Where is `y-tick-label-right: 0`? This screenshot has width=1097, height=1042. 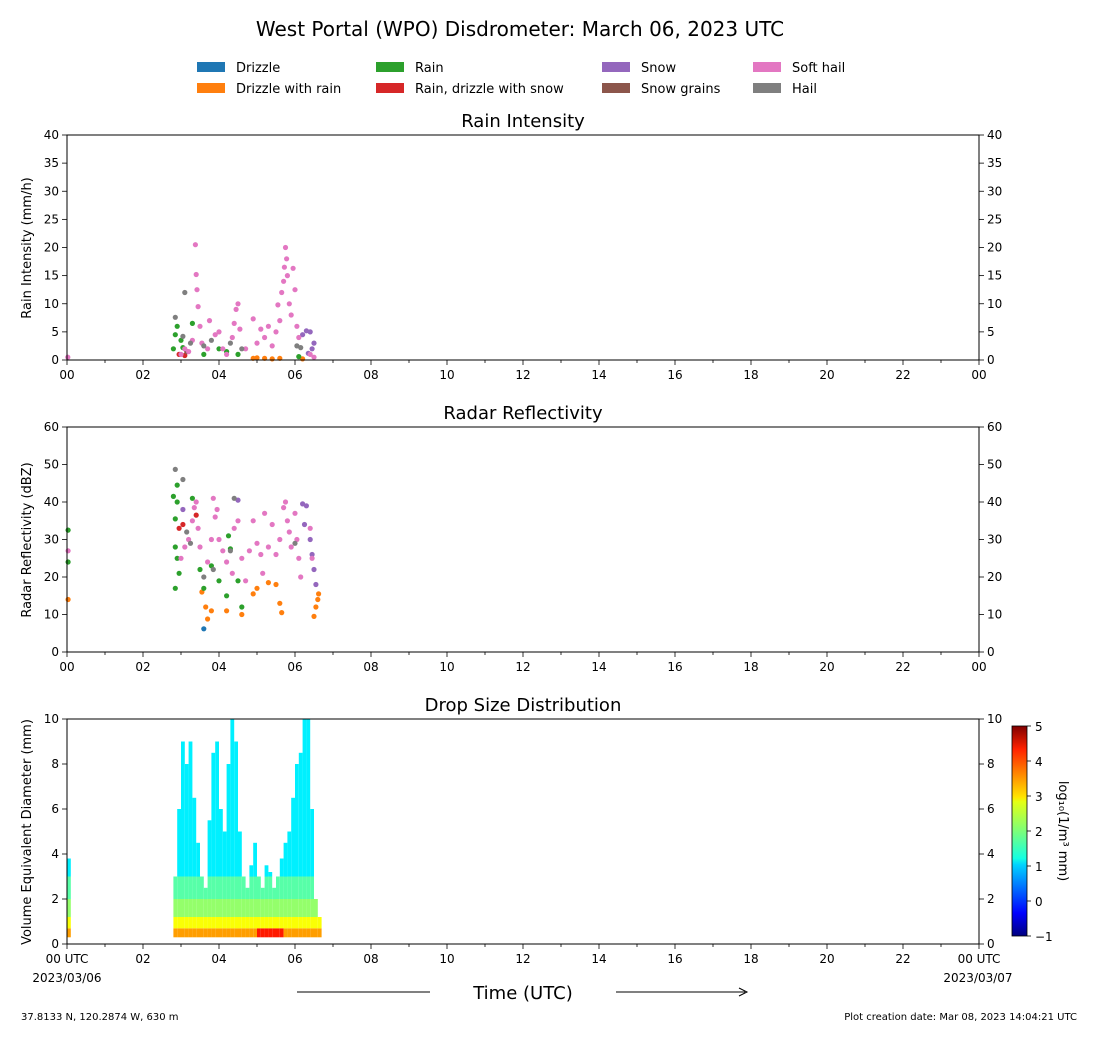
y-tick-label-right: 0 is located at coordinates (991, 944).